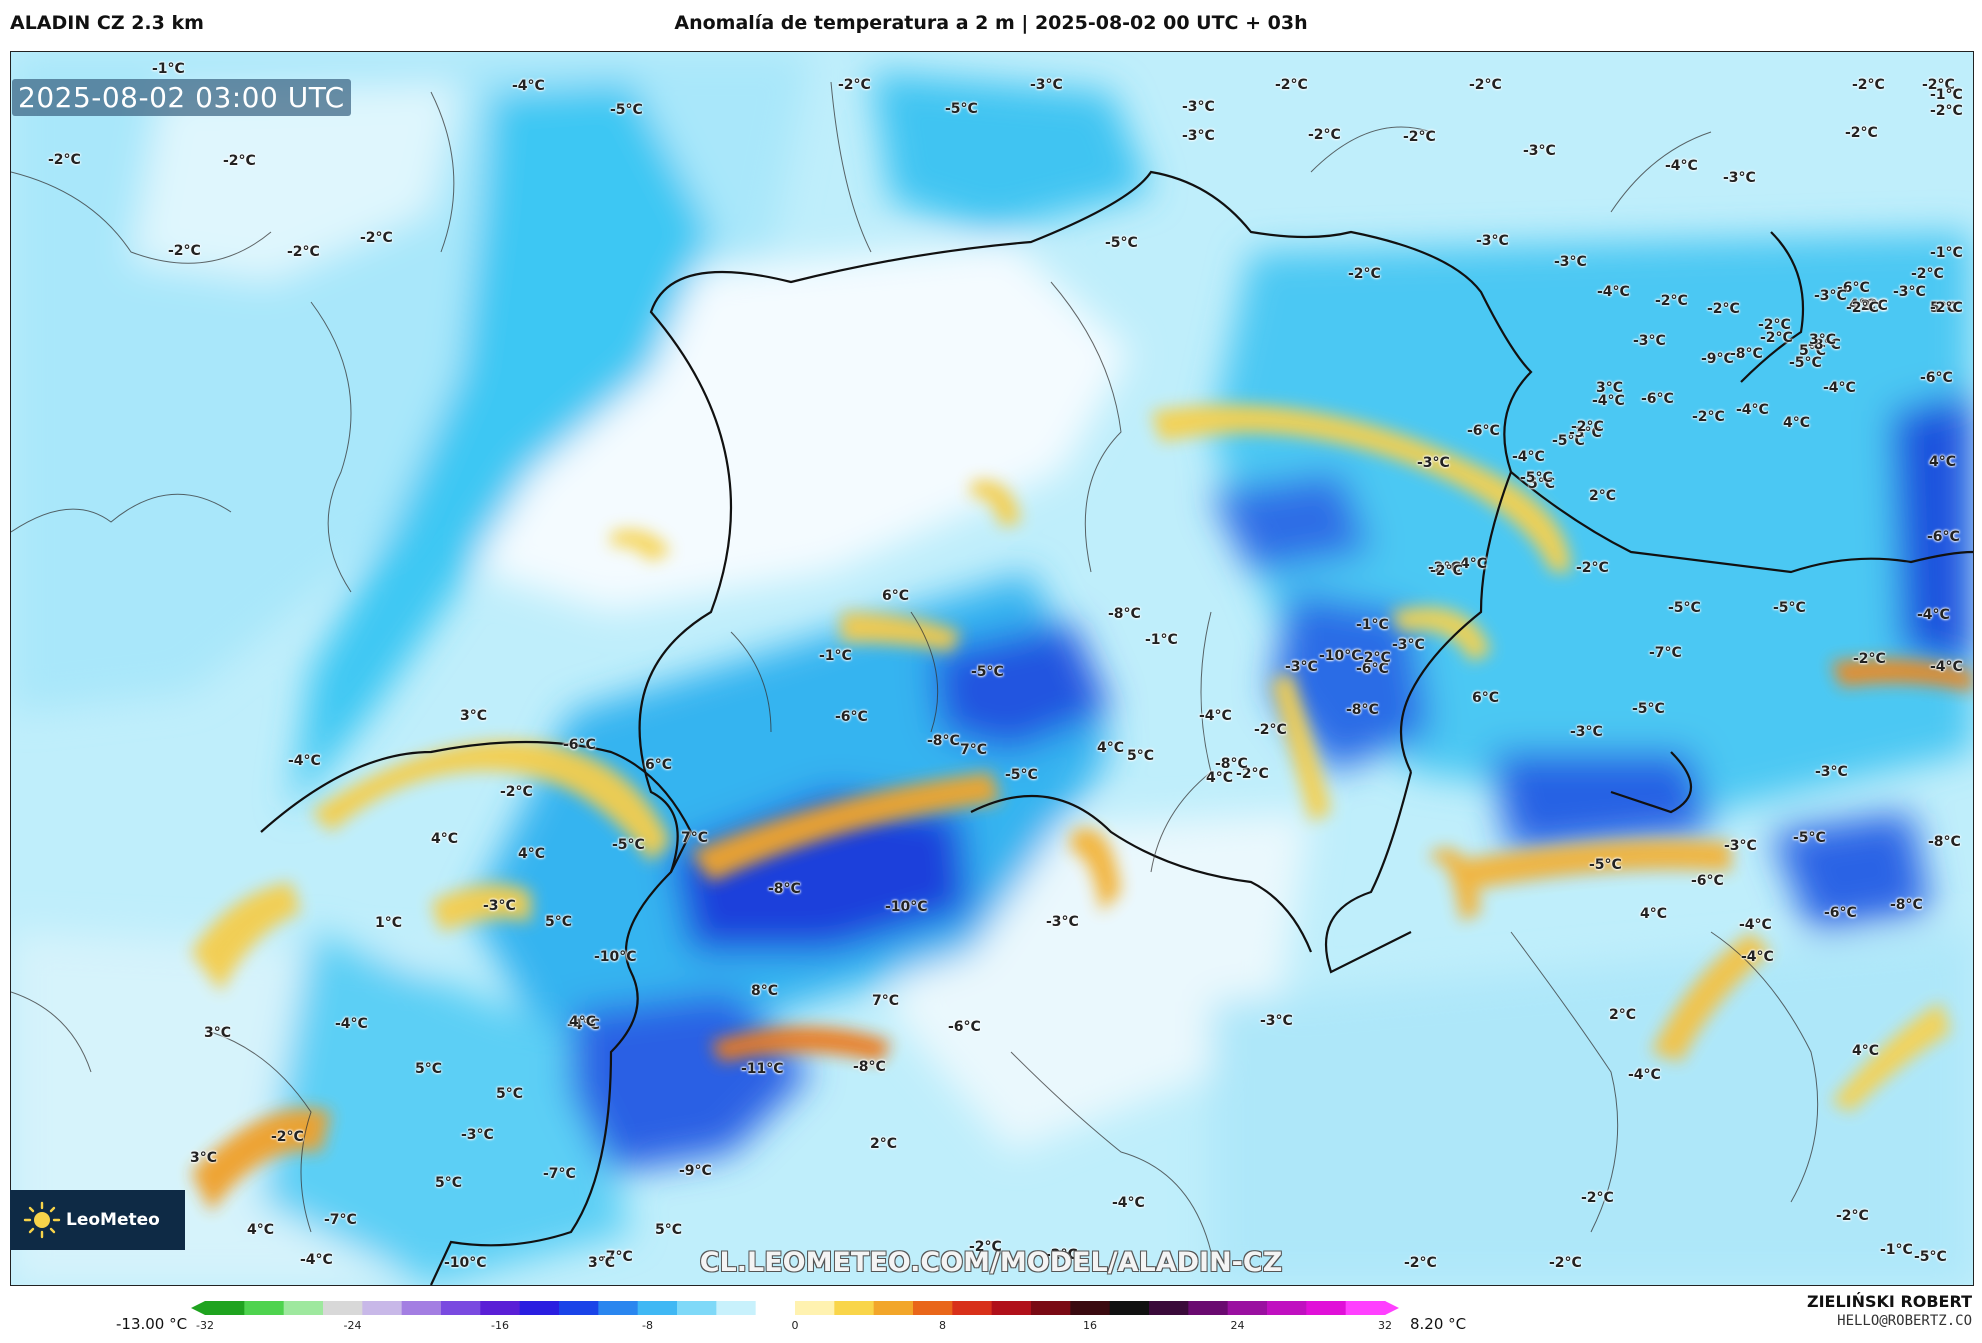  What do you see at coordinates (762, 1069) in the screenshot?
I see `temperature-label: -11°C` at bounding box center [762, 1069].